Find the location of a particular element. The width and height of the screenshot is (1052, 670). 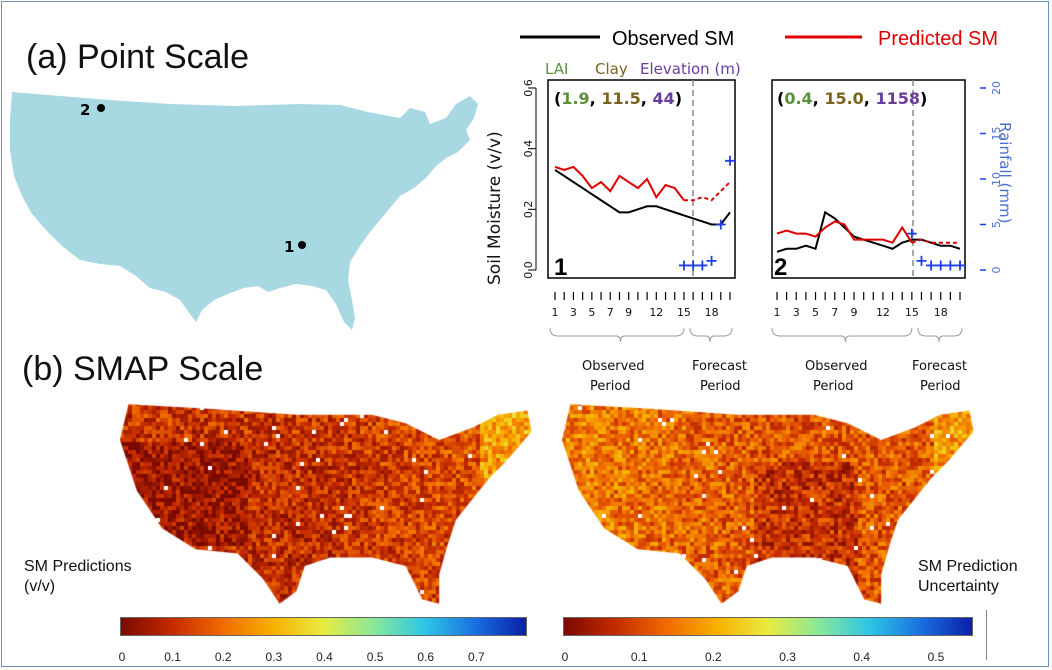

panel-1-observed-brace is located at coordinates (617, 335).